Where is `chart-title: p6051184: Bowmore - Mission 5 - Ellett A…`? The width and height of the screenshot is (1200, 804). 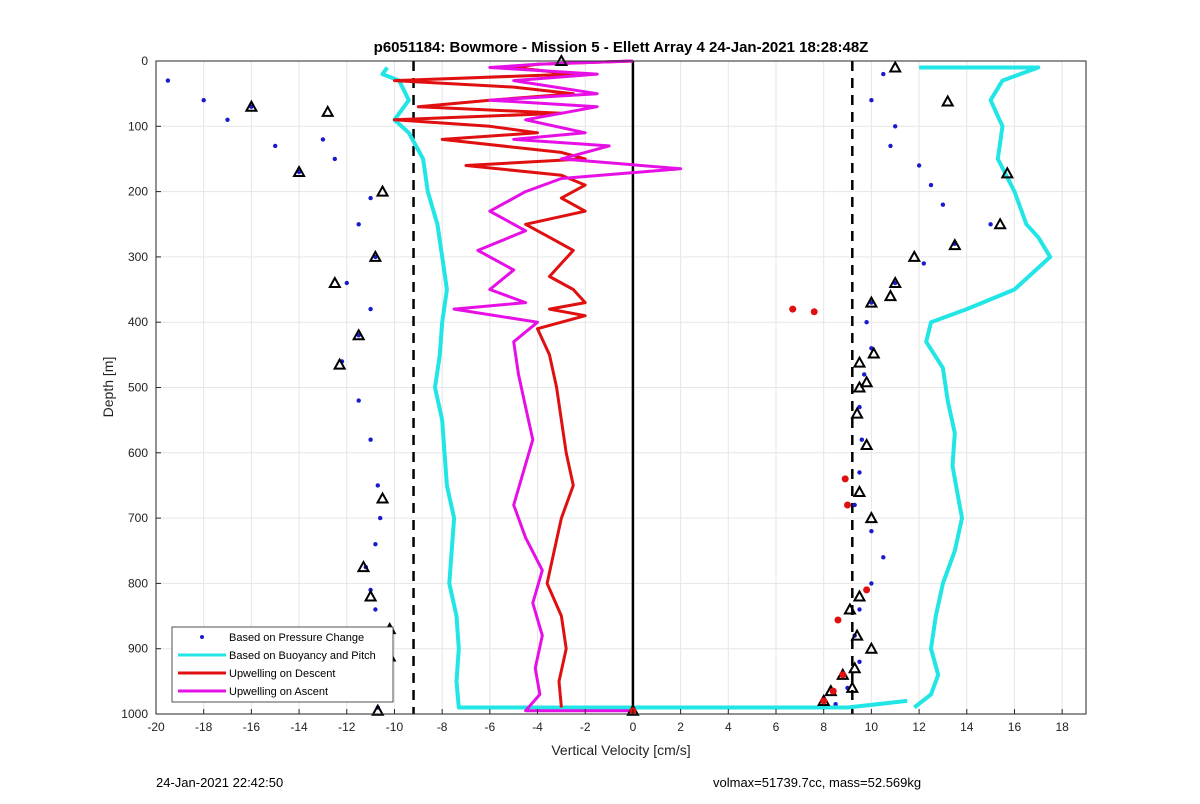 chart-title: p6051184: Bowmore - Mission 5 - Ellett A… is located at coordinates (621, 47).